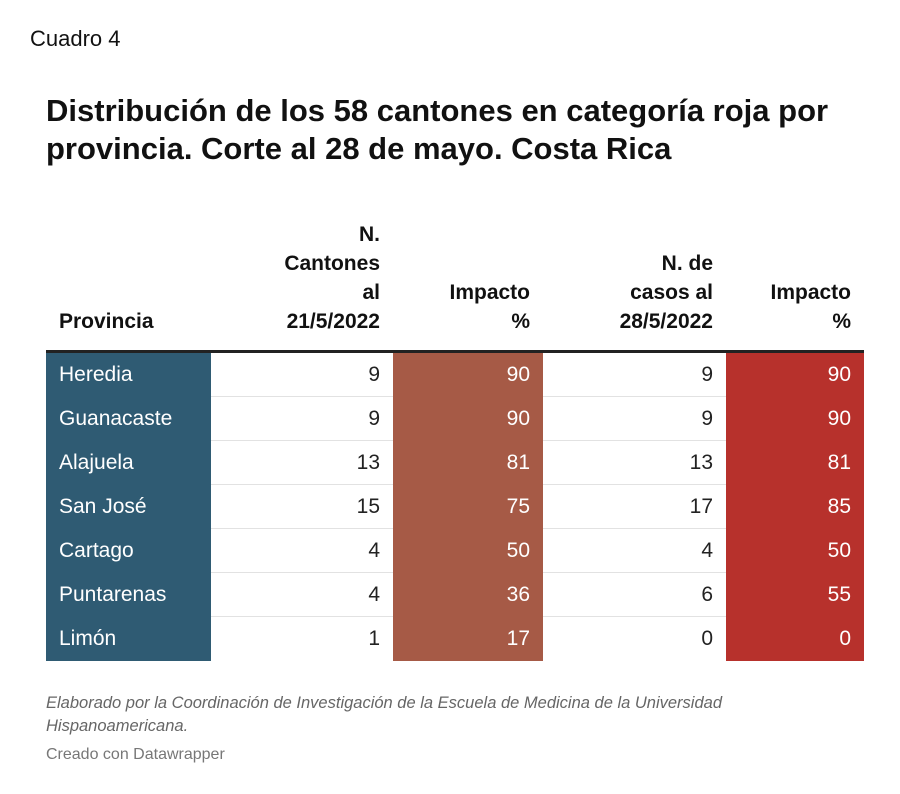 This screenshot has height=794, width=900. I want to click on cell-impacto-21: 81, so click(468, 462).